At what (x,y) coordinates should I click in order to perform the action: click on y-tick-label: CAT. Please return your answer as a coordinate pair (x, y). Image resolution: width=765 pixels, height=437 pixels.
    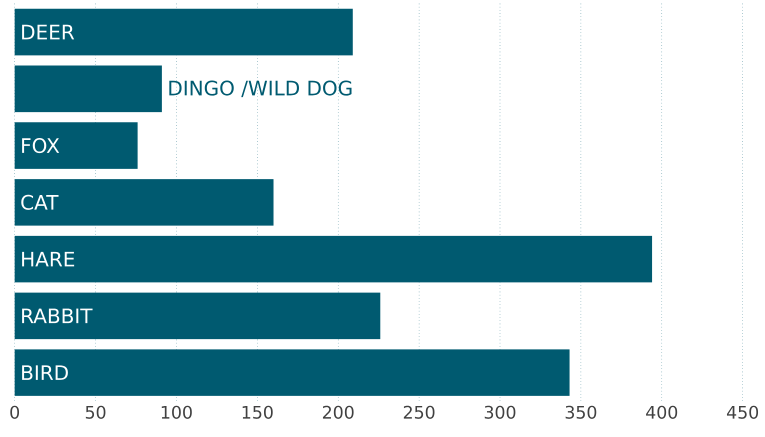
    Looking at the image, I should click on (40, 202).